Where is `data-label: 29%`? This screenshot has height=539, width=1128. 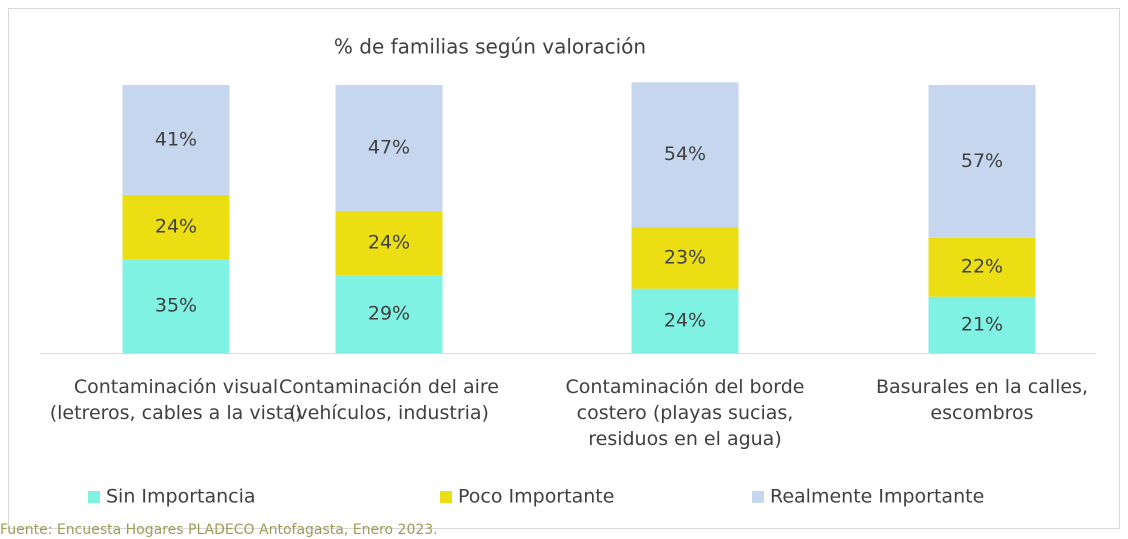
data-label: 29% is located at coordinates (389, 314).